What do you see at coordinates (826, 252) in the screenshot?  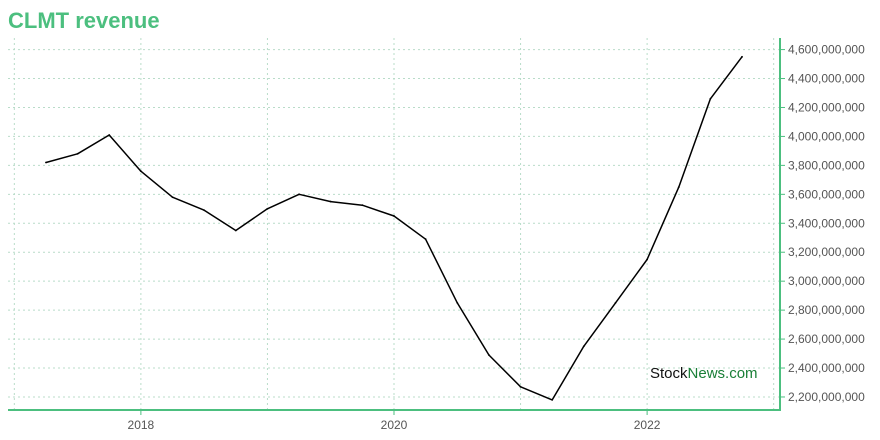 I see `y-tick-label: 3,200,000,000` at bounding box center [826, 252].